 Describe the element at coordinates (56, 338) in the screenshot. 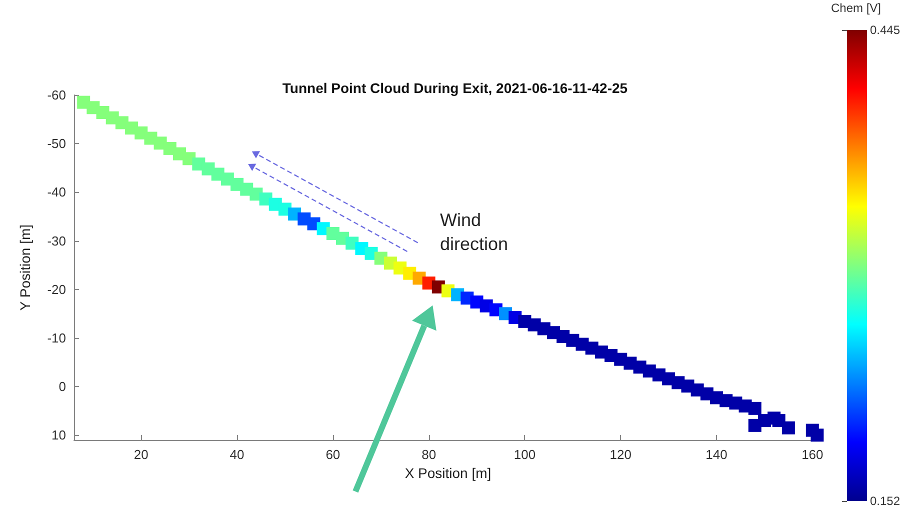

I see `y-tick-label: -10` at that location.